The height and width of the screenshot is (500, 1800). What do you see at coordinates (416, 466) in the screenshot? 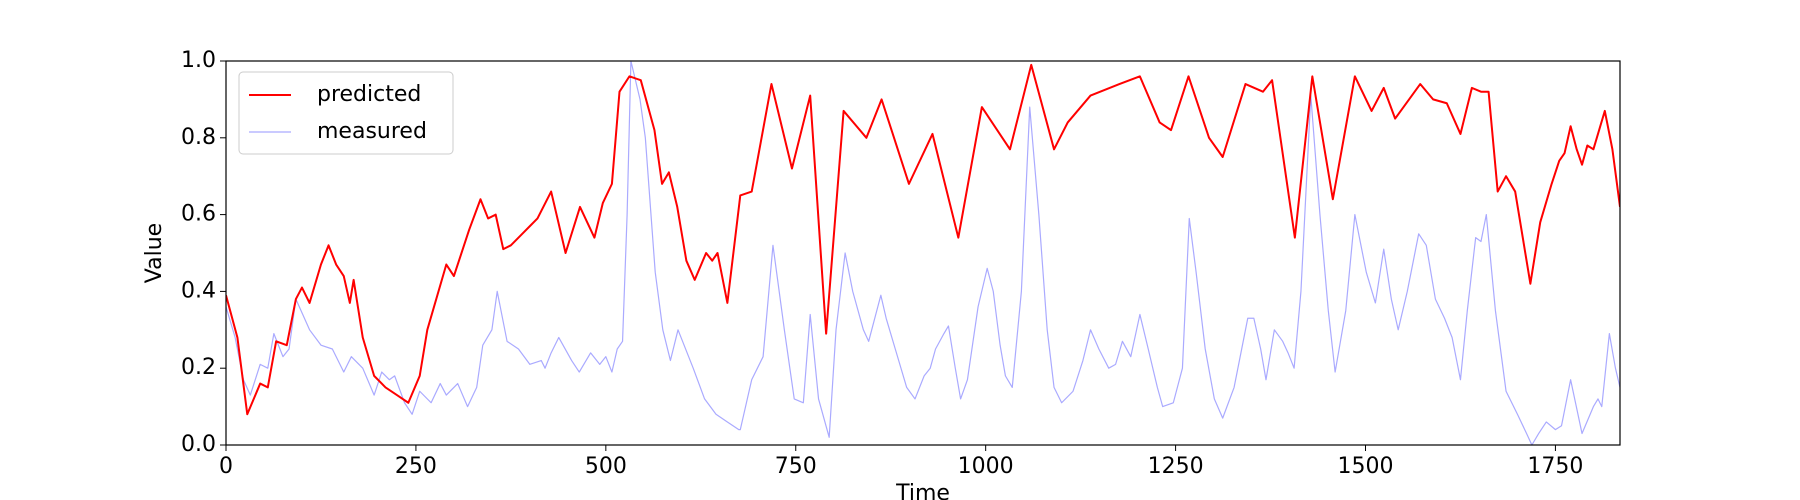
I see `x-tick-label: 250` at bounding box center [416, 466].